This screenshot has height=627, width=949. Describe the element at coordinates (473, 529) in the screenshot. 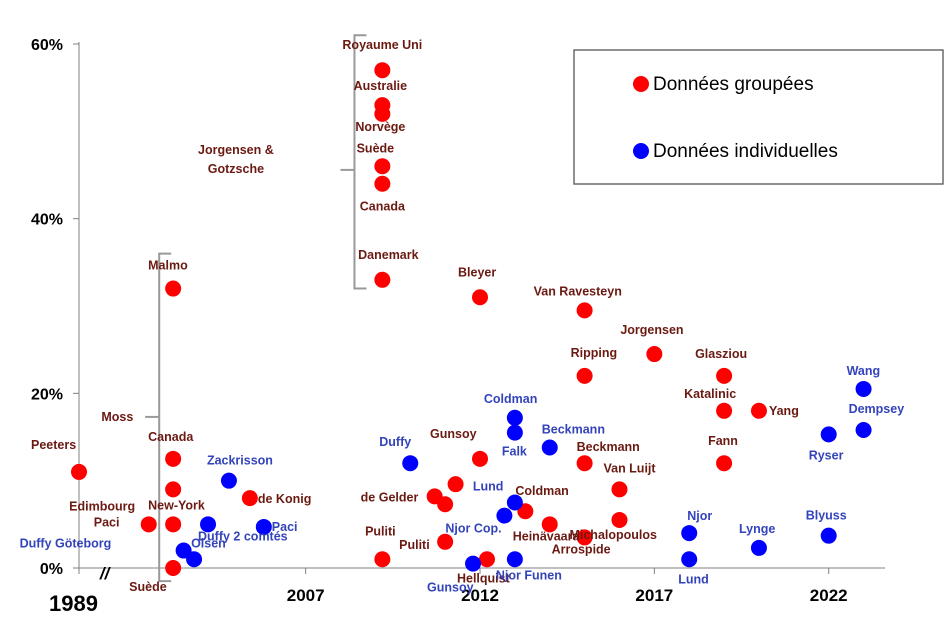

I see `blue-point-label: Njor Cop.` at that location.